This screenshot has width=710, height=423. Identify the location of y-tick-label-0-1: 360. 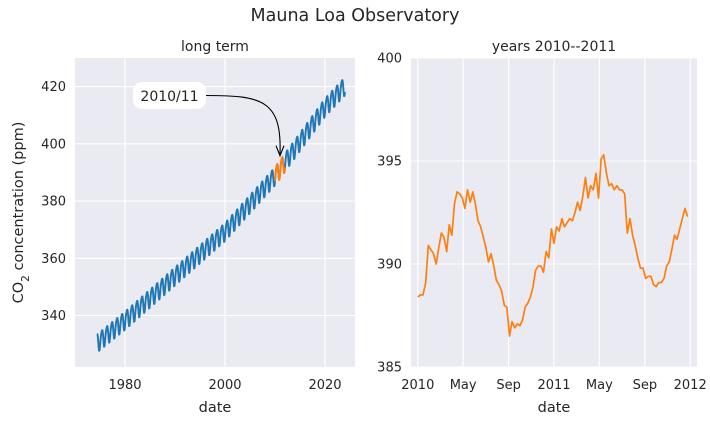
(53, 259).